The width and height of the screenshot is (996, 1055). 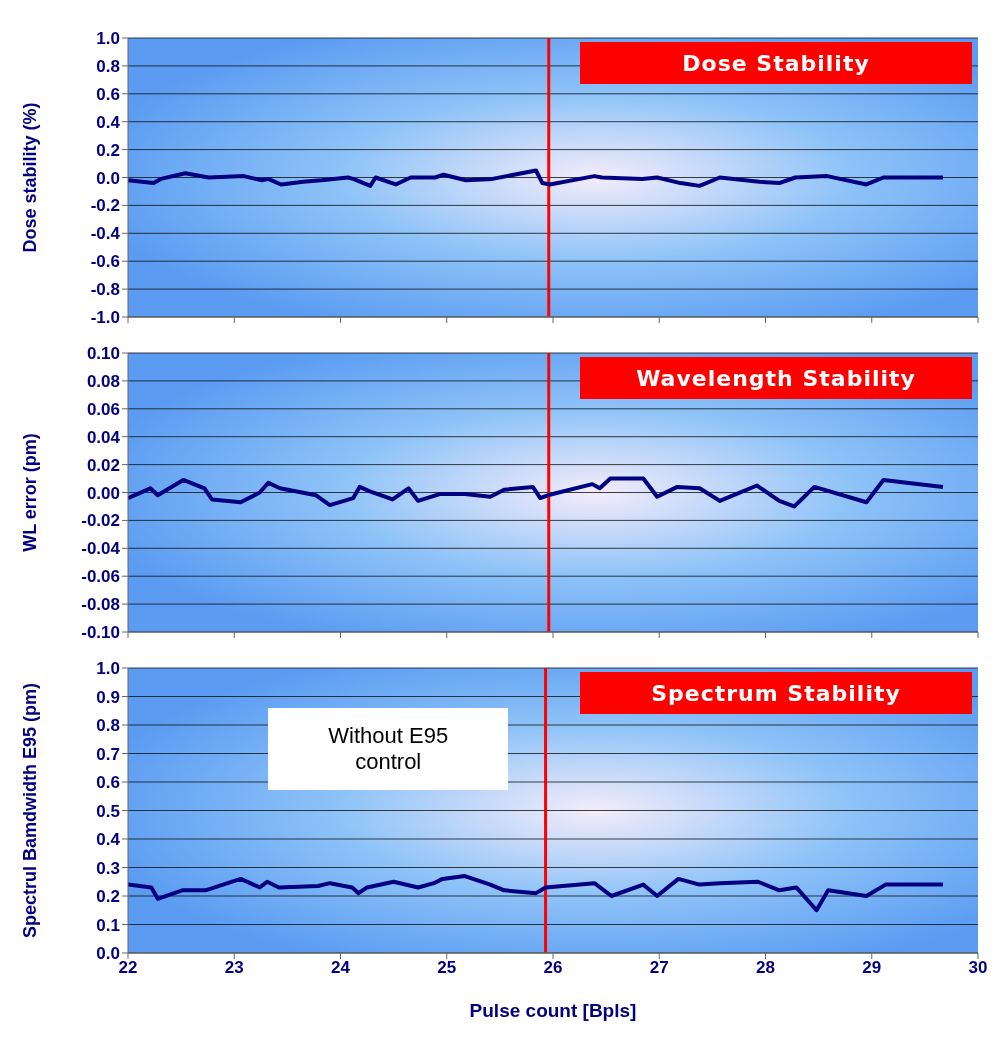 What do you see at coordinates (659, 968) in the screenshot?
I see `x-tick-label: 27` at bounding box center [659, 968].